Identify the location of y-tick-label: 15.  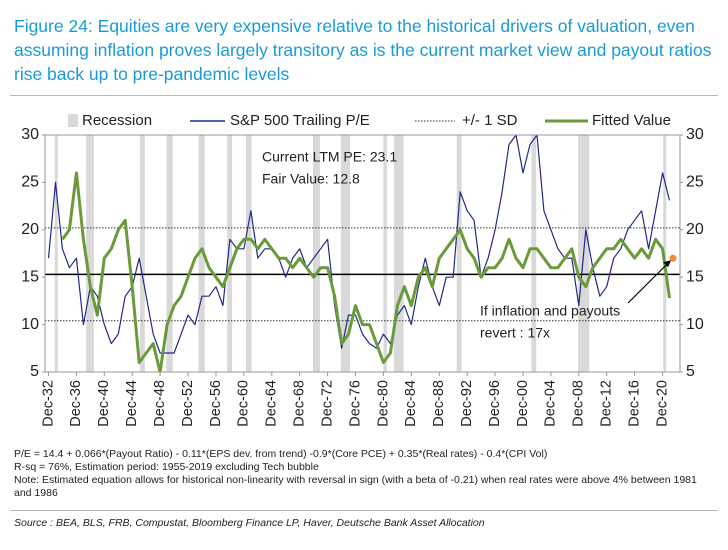
(30, 276).